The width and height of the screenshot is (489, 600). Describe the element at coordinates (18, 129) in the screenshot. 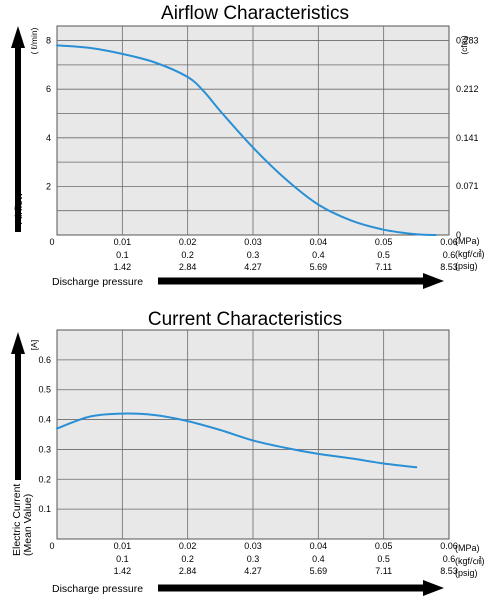

I see `airflow-y-arrow` at that location.